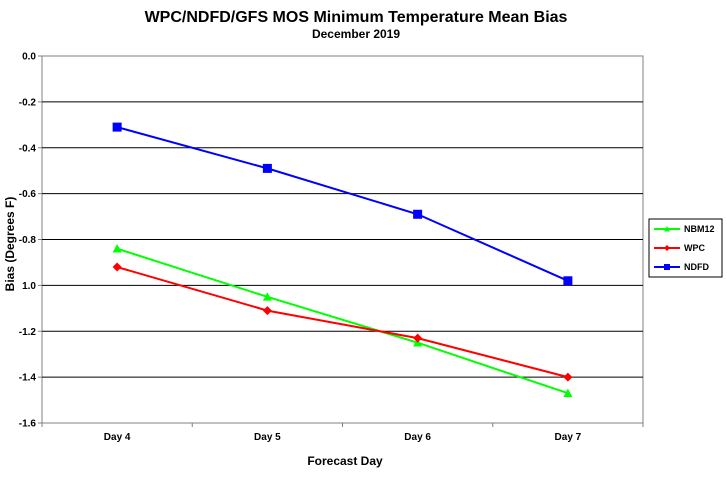 The height and width of the screenshot is (478, 727). I want to click on legend-label: NBM12, so click(699, 229).